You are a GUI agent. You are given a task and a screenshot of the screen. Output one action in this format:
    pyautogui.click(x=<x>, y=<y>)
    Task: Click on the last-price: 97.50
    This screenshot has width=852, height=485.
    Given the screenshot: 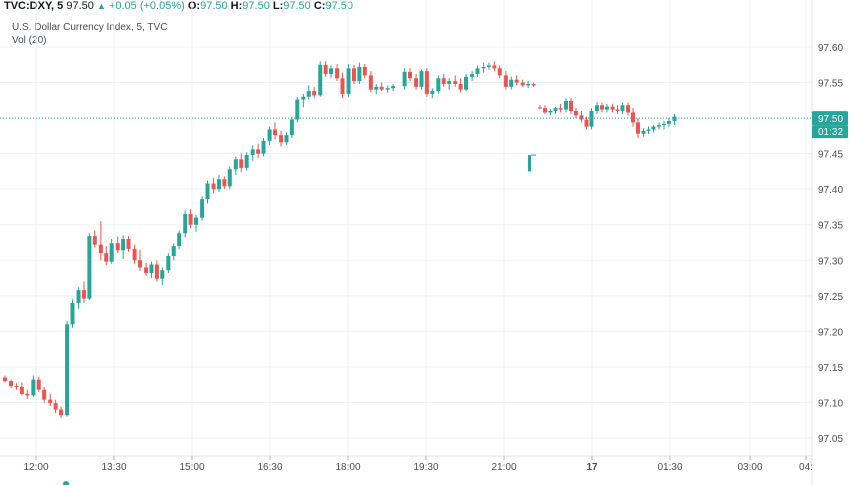 What is the action you would take?
    pyautogui.click(x=80, y=6)
    